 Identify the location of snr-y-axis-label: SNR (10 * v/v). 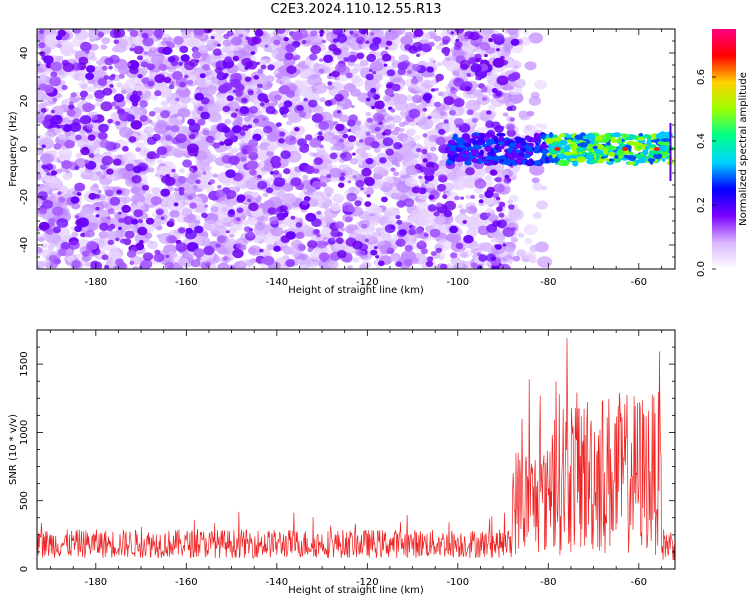
(13, 449).